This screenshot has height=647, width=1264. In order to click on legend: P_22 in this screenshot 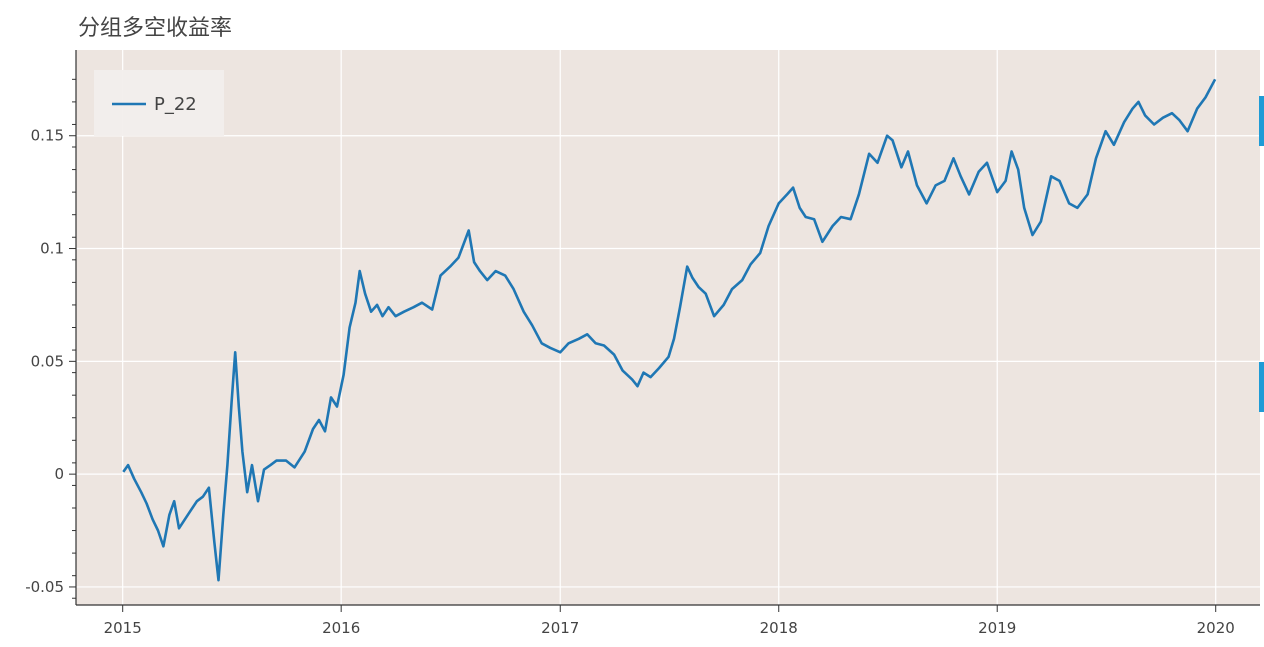, I will do `click(159, 103)`.